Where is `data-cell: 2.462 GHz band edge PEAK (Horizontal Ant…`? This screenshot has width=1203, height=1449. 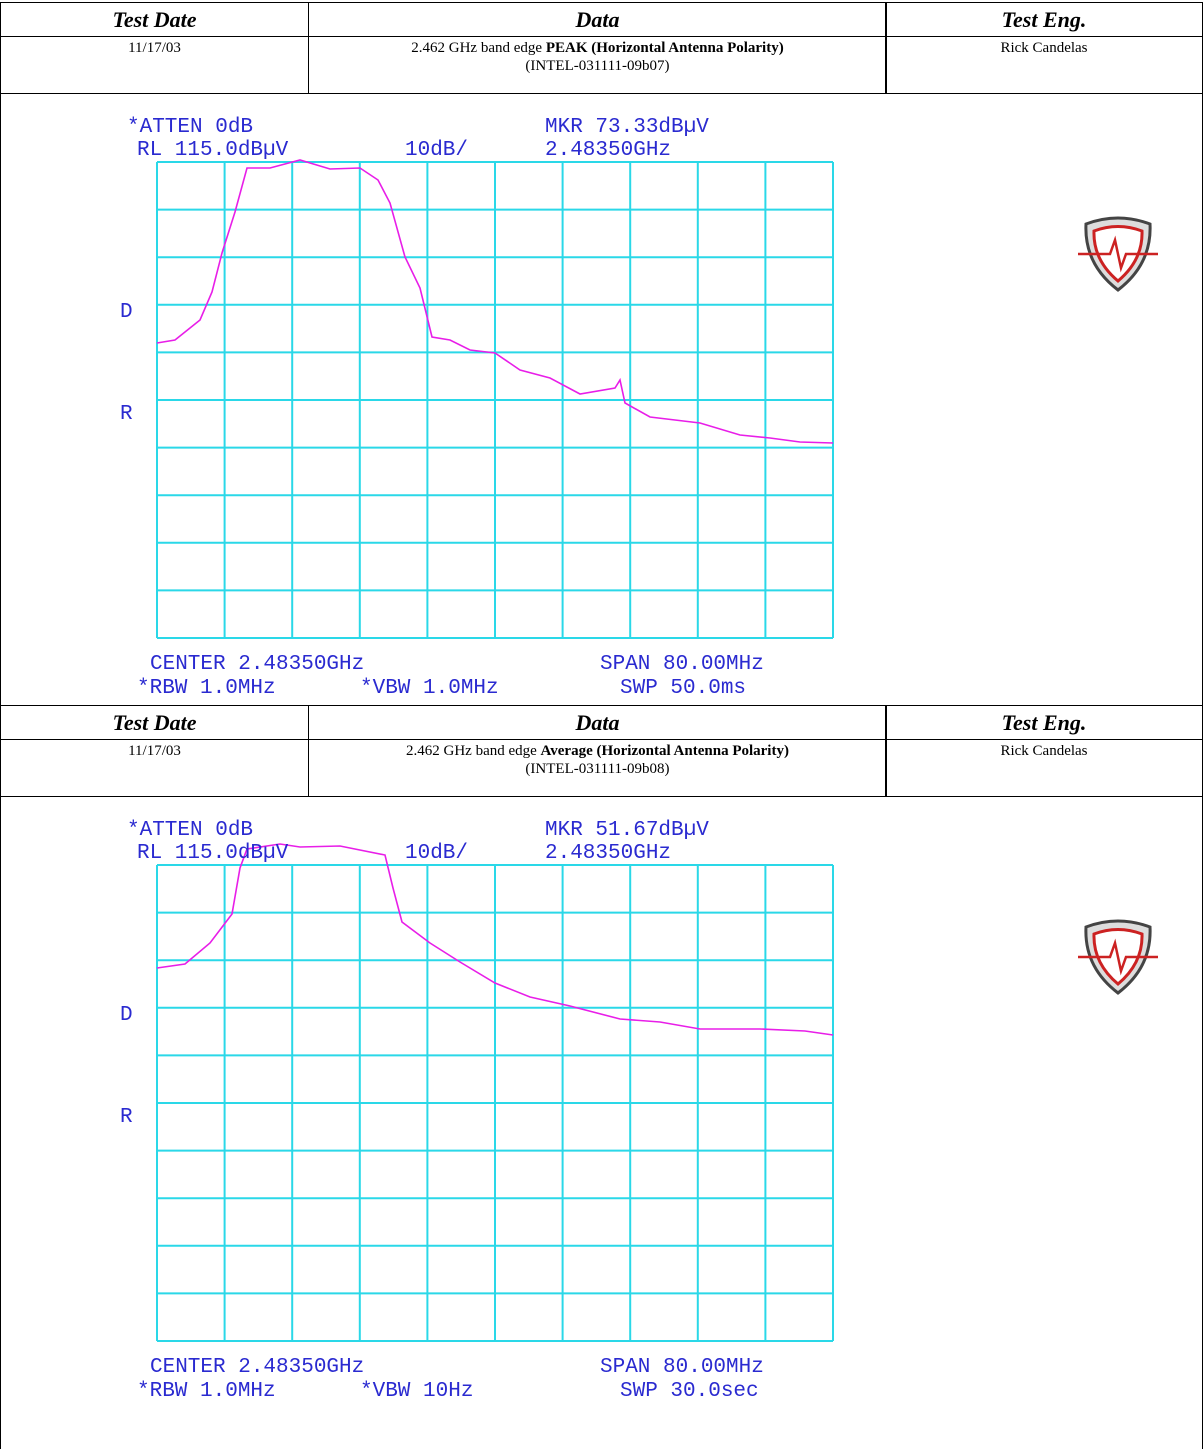 data-cell: 2.462 GHz band edge PEAK (Horizontal Ant… is located at coordinates (597, 65).